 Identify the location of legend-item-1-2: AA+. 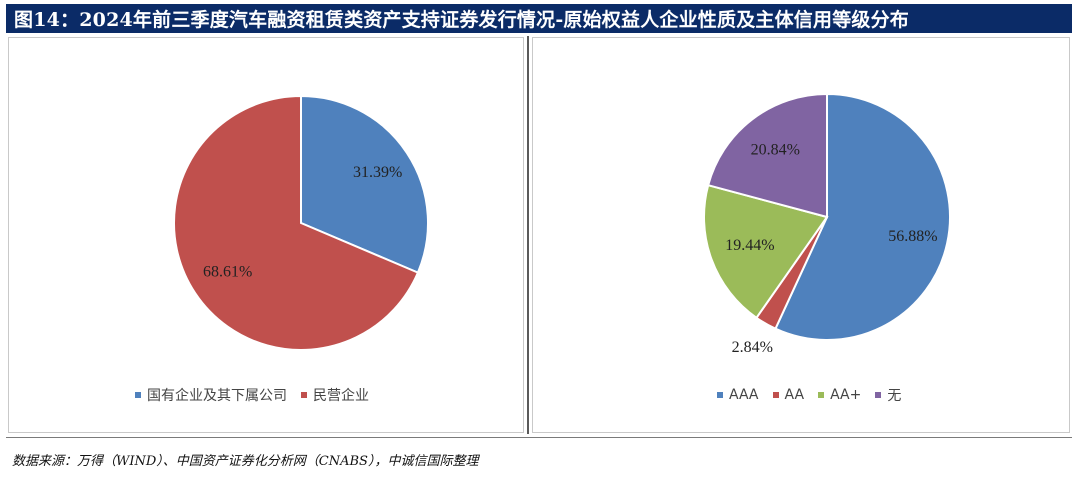
(839, 395).